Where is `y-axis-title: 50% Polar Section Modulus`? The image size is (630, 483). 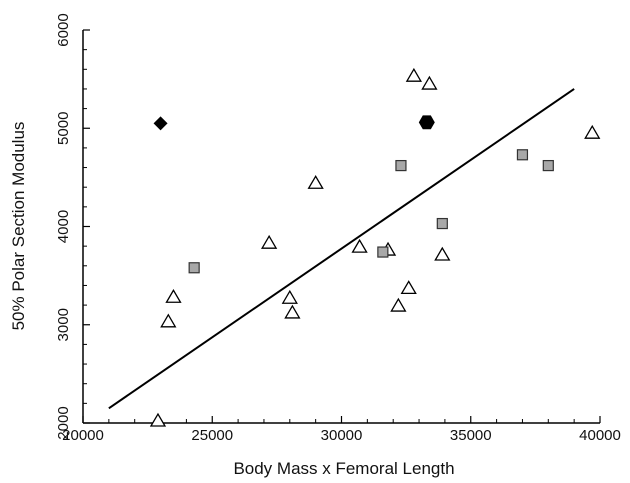
y-axis-title: 50% Polar Section Modulus is located at coordinates (18, 226).